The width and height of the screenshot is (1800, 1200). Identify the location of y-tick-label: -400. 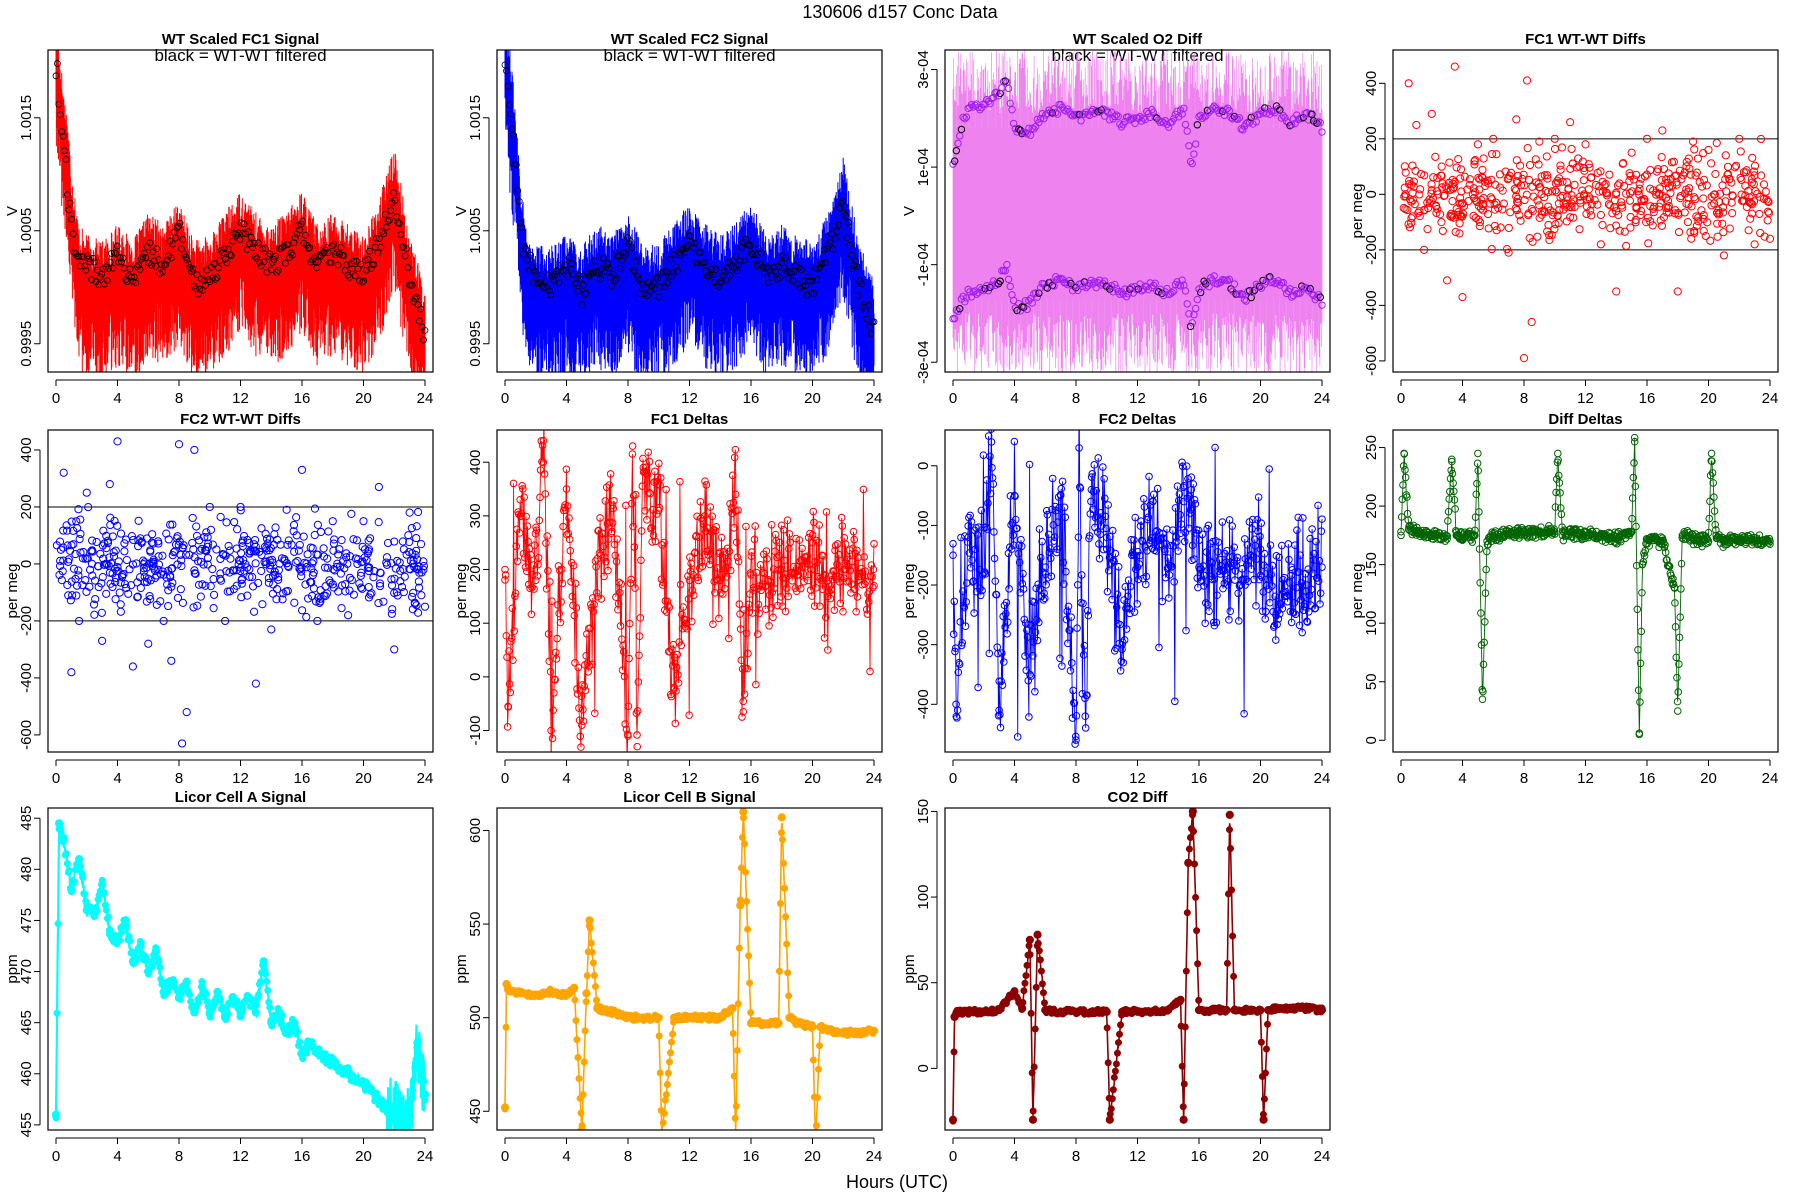
(1371, 305).